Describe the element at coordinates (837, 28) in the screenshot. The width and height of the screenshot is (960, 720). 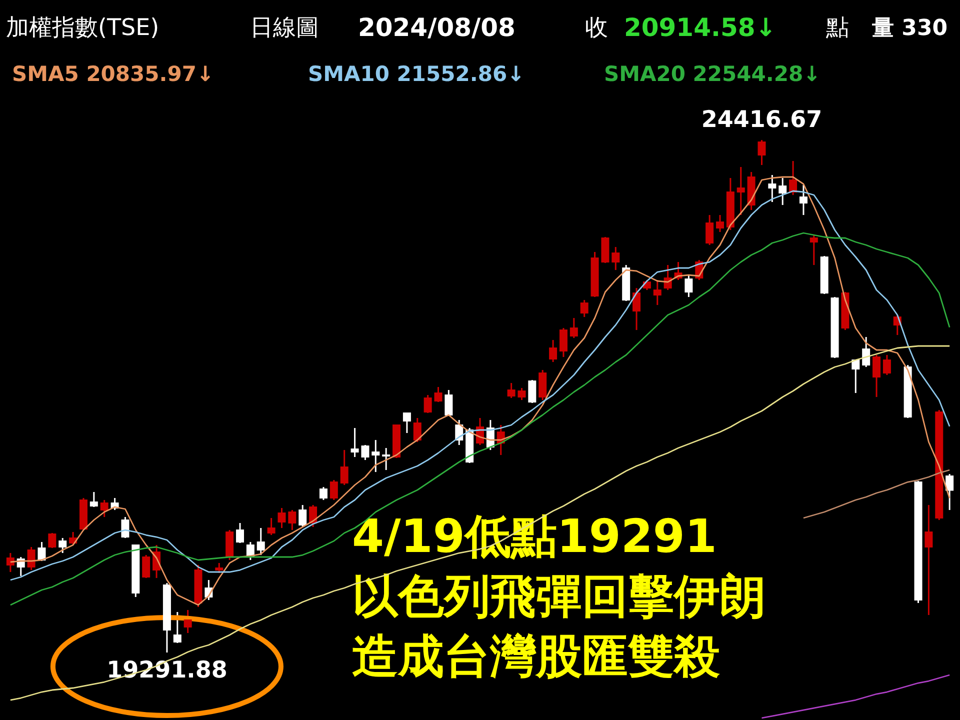
I see `annotation: 點` at that location.